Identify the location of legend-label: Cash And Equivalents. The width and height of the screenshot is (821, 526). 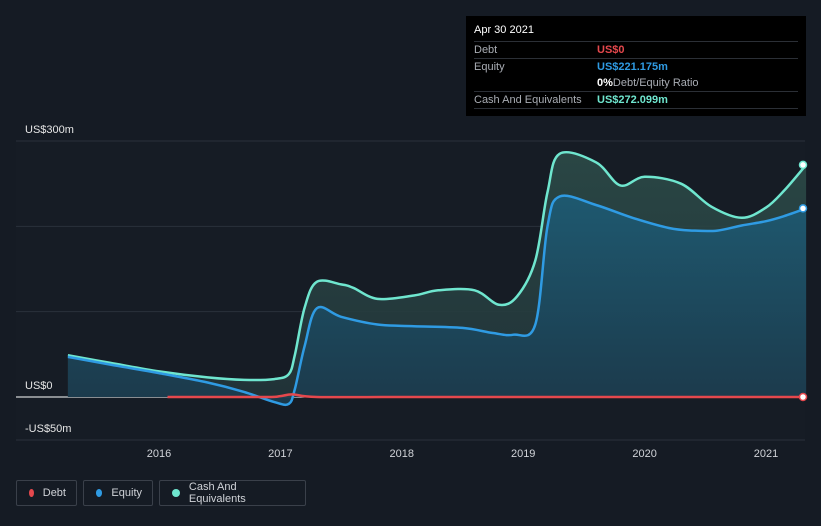
(217, 493).